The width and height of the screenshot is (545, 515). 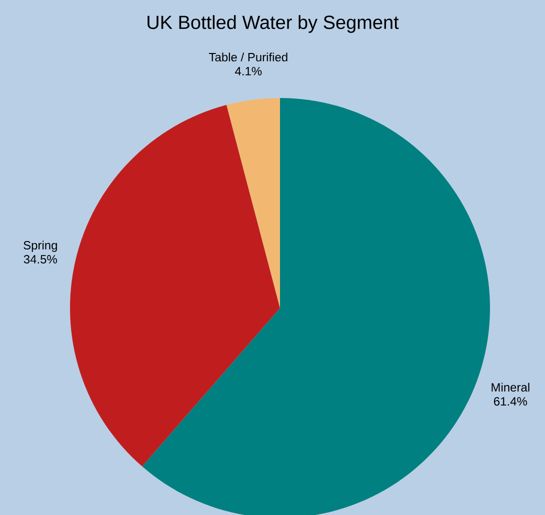 What do you see at coordinates (248, 71) in the screenshot?
I see `data-label: 4.1%` at bounding box center [248, 71].